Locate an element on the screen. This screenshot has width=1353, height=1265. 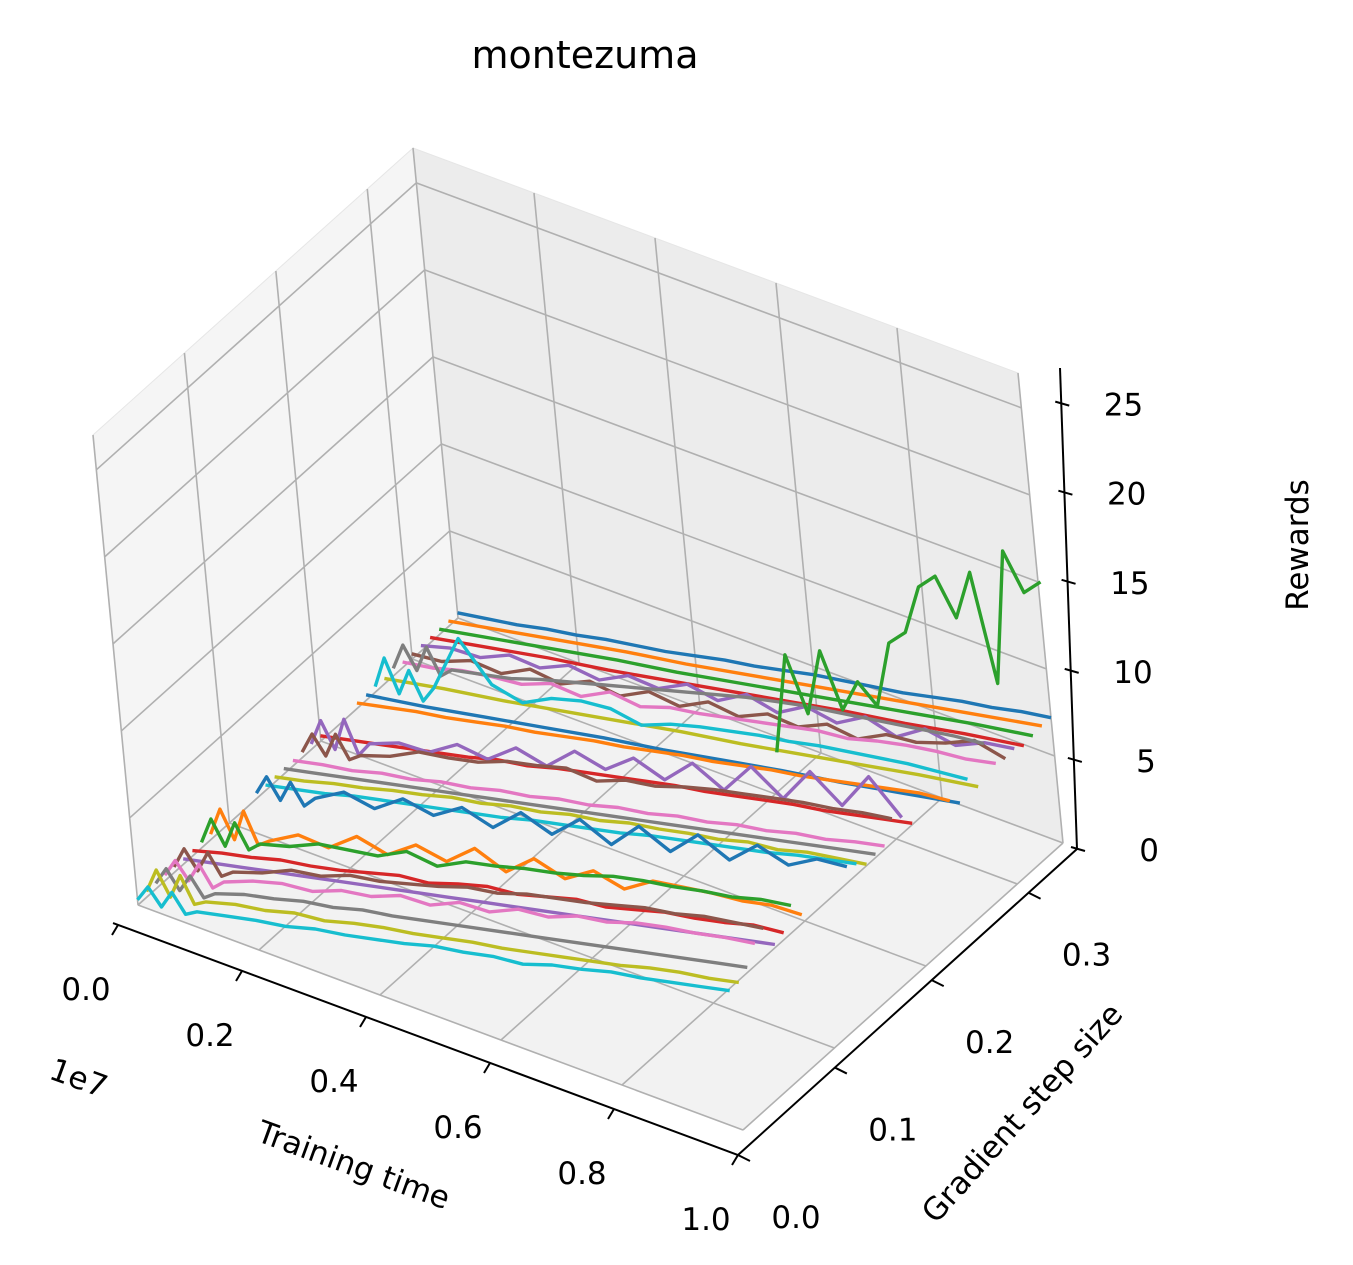
z-tick-label: 0 is located at coordinates (1149, 851).